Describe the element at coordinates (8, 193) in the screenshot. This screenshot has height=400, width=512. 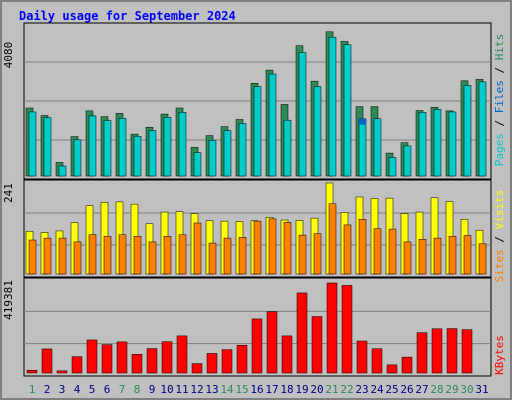
I see `middle-axis-max: 241` at that location.